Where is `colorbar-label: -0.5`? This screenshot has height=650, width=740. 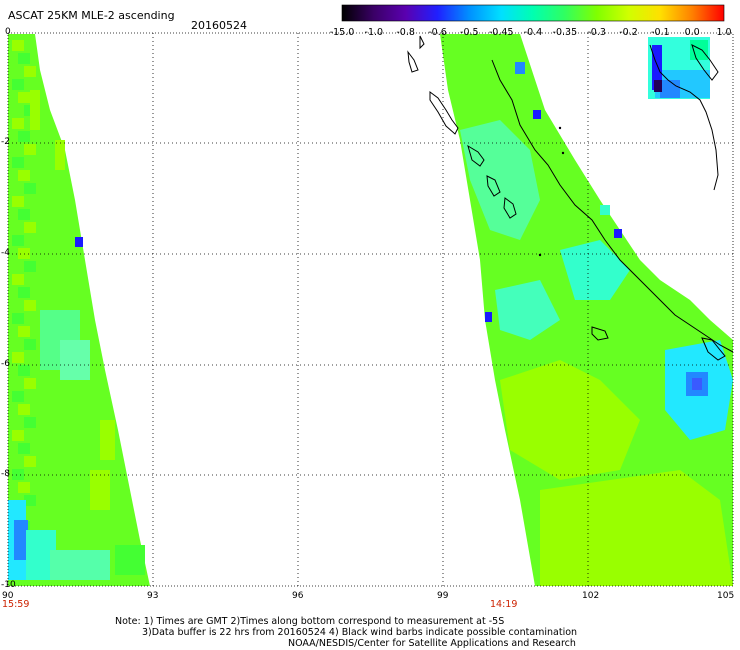 colorbar-label: -0.5 is located at coordinates (469, 32).